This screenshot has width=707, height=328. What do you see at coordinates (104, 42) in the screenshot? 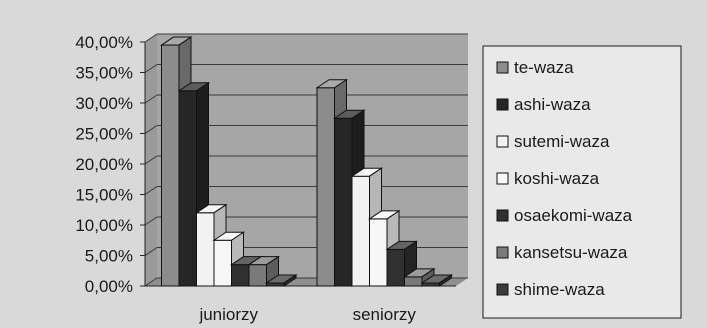
I see `y-tick-label: 40,00%` at bounding box center [104, 42].